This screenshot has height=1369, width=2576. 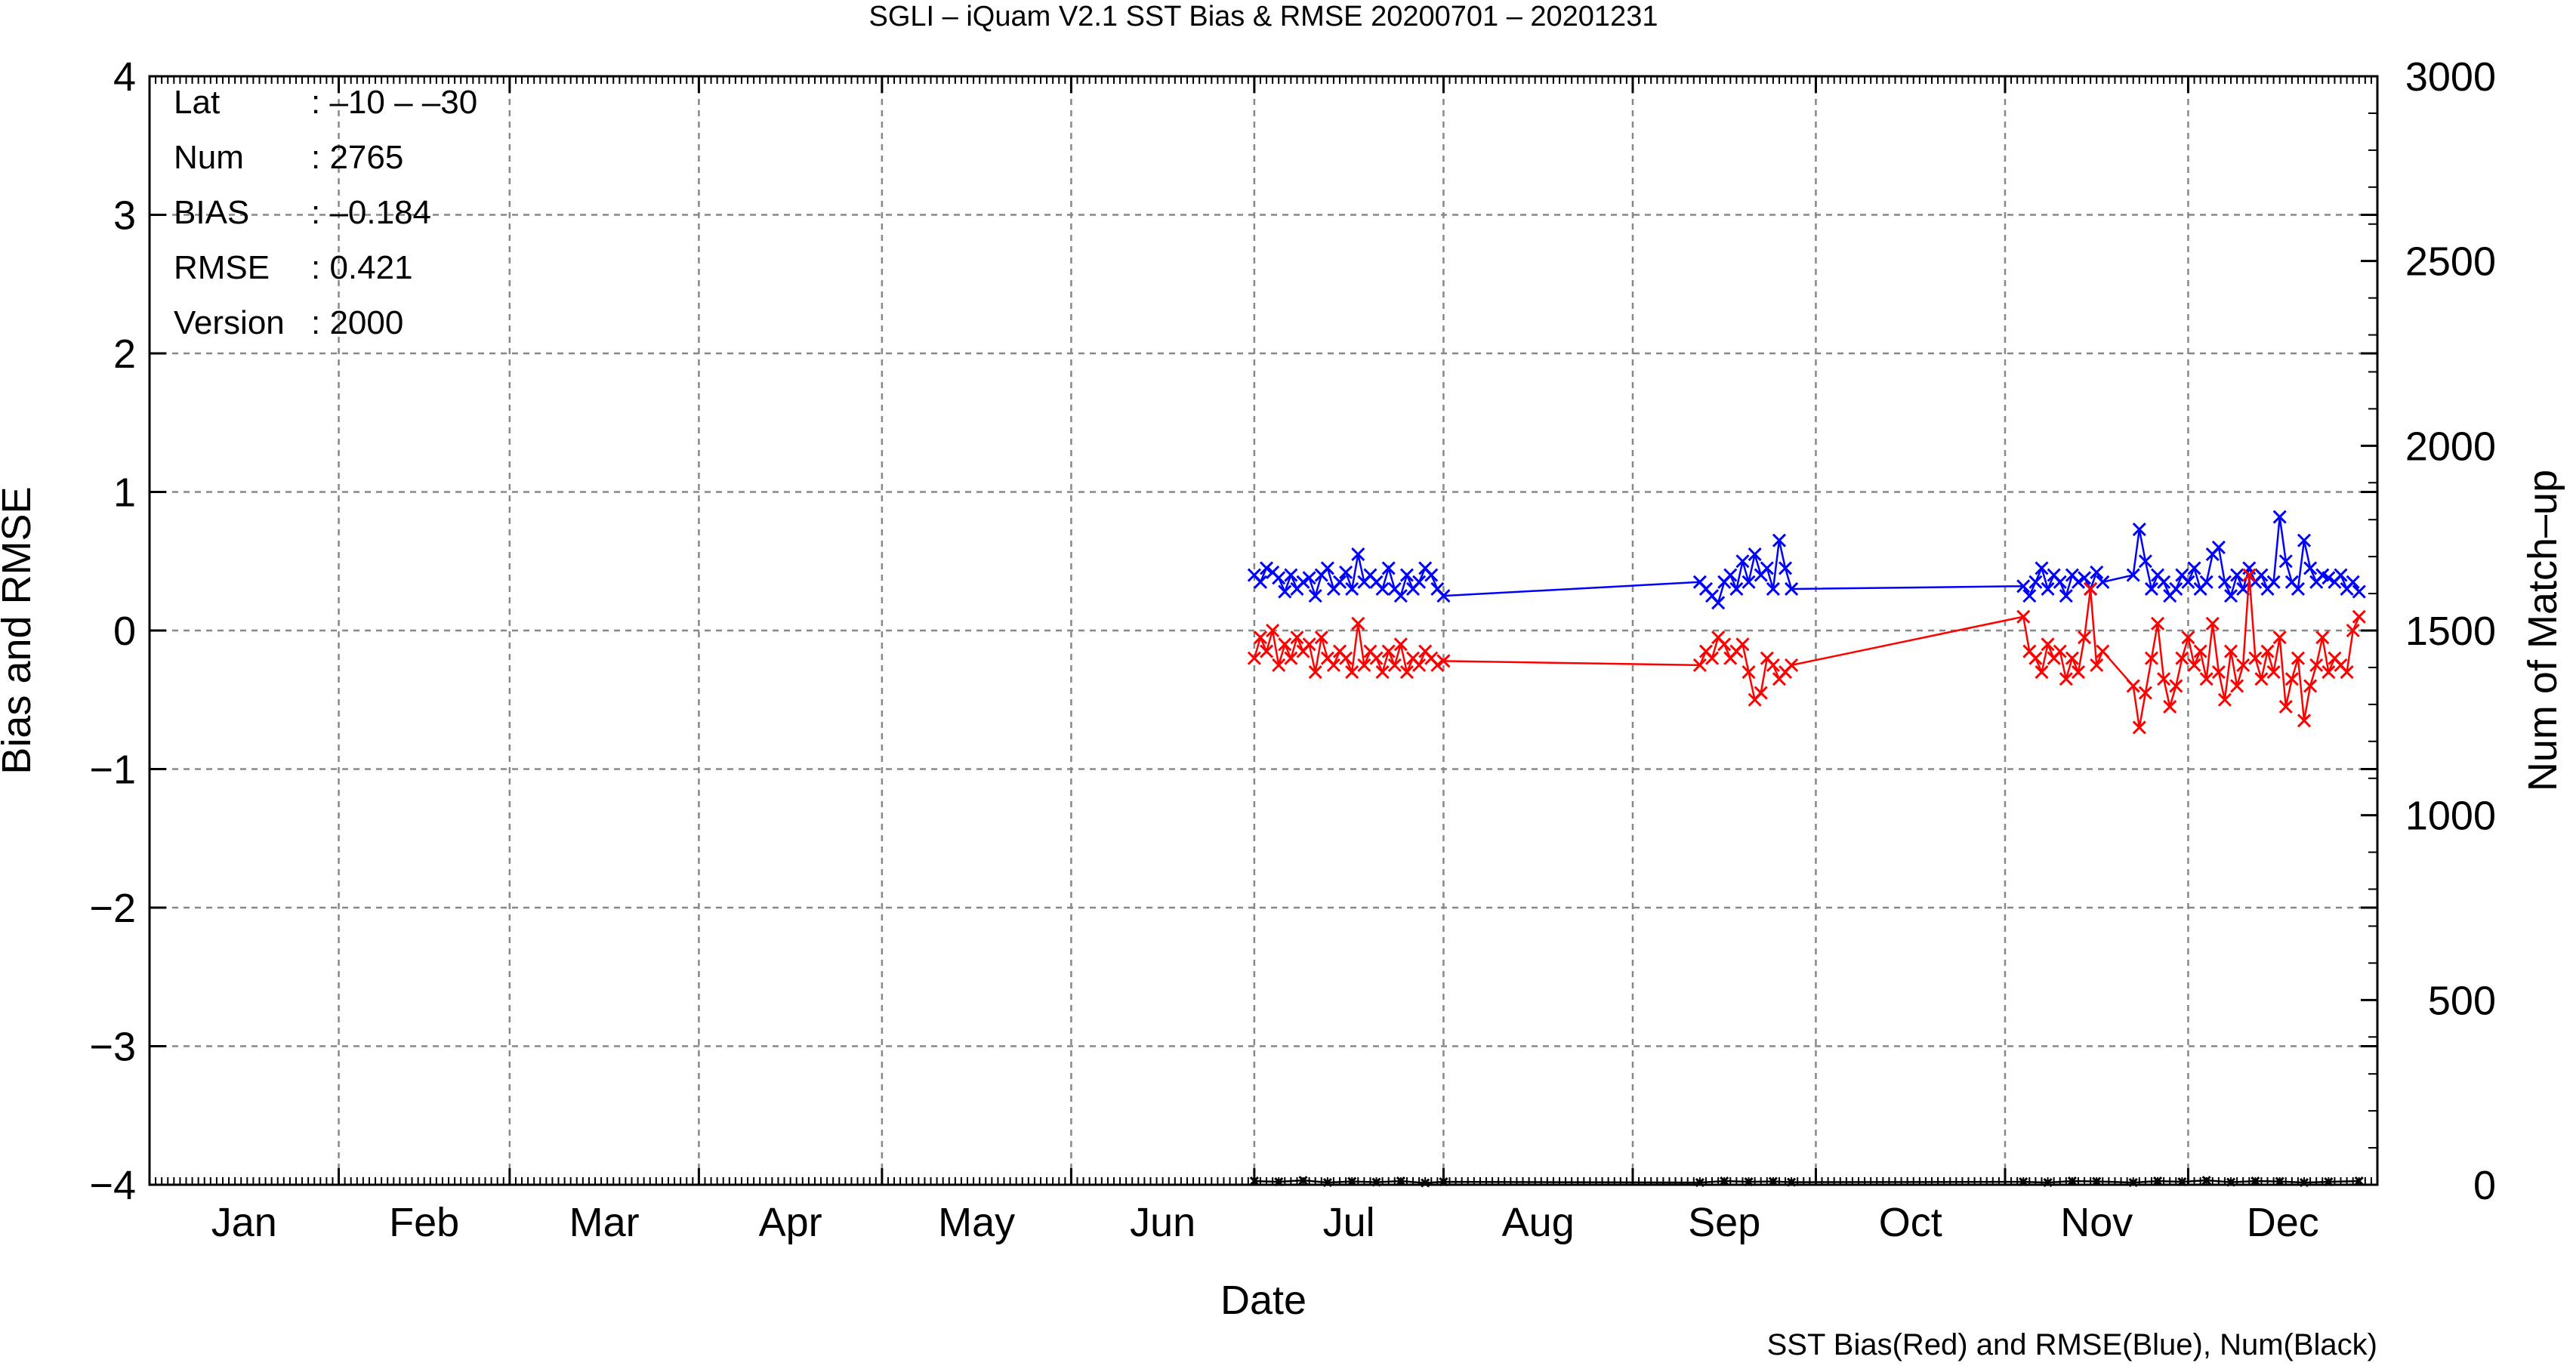 What do you see at coordinates (2450, 262) in the screenshot?
I see `y2-tick-label: 2500` at bounding box center [2450, 262].